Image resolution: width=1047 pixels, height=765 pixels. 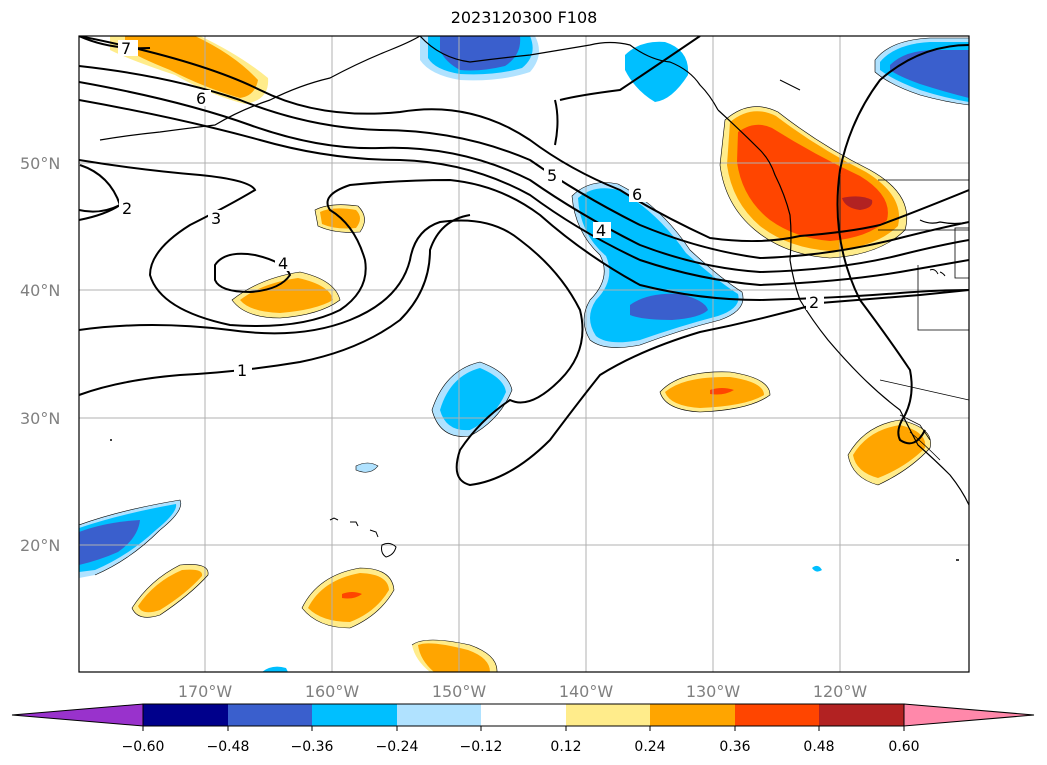 I want to click on colorbar-extend-right, so click(x=969, y=715).